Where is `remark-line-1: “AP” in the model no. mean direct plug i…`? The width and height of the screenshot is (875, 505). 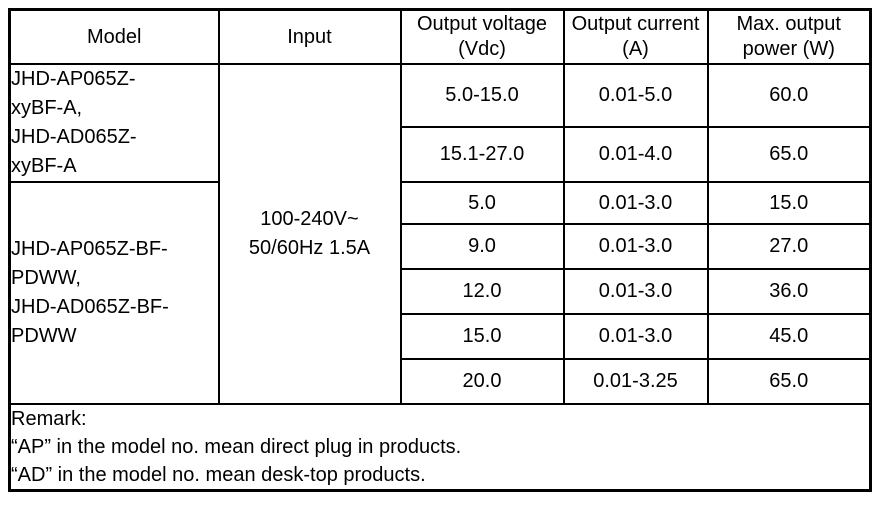 remark-line-1: “AP” in the model no. mean direct plug i… is located at coordinates (236, 447).